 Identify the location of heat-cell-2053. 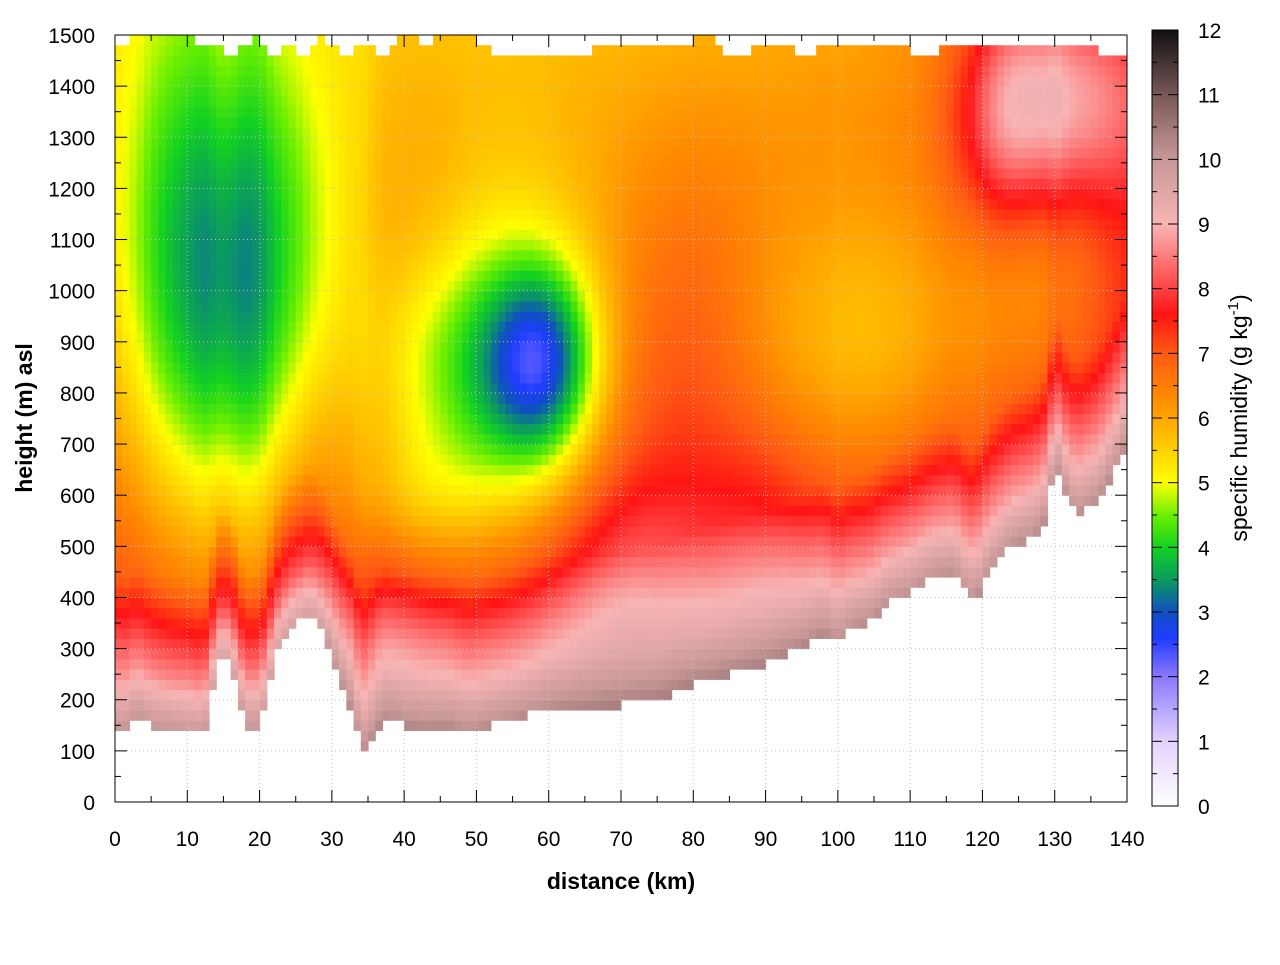
(350, 419).